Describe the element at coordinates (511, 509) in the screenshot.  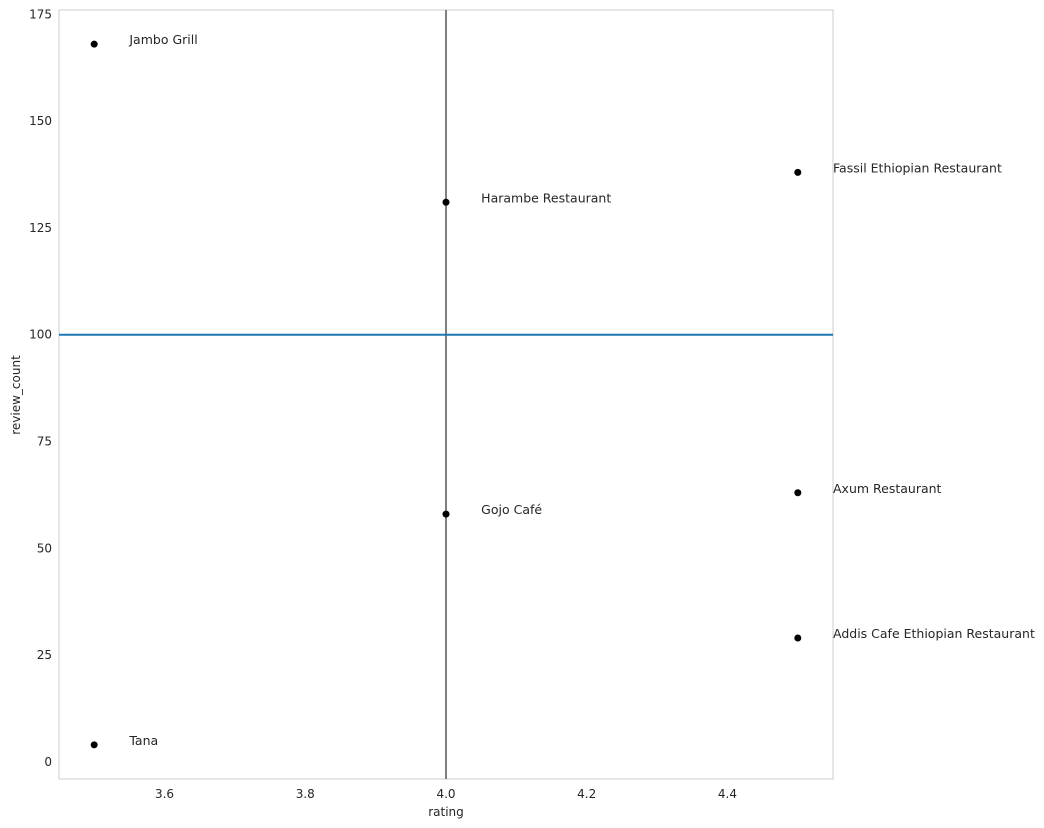
I see `data-point-label: Gojo Café` at that location.